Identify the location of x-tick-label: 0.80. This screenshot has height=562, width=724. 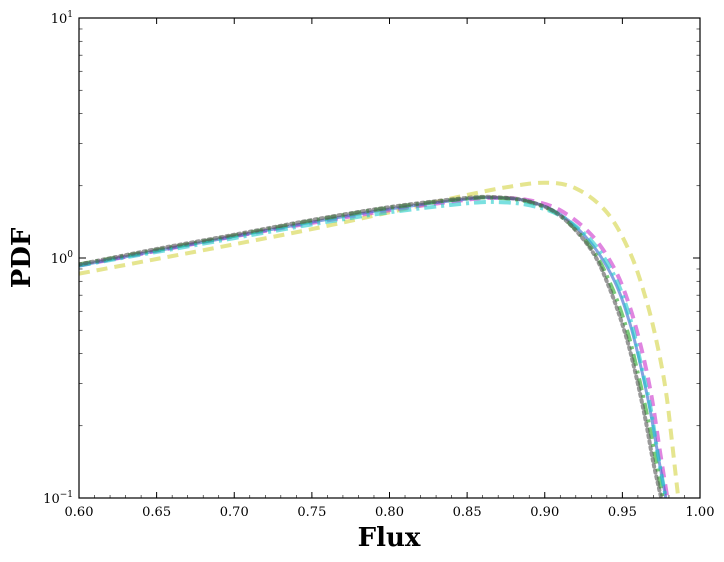
(389, 512).